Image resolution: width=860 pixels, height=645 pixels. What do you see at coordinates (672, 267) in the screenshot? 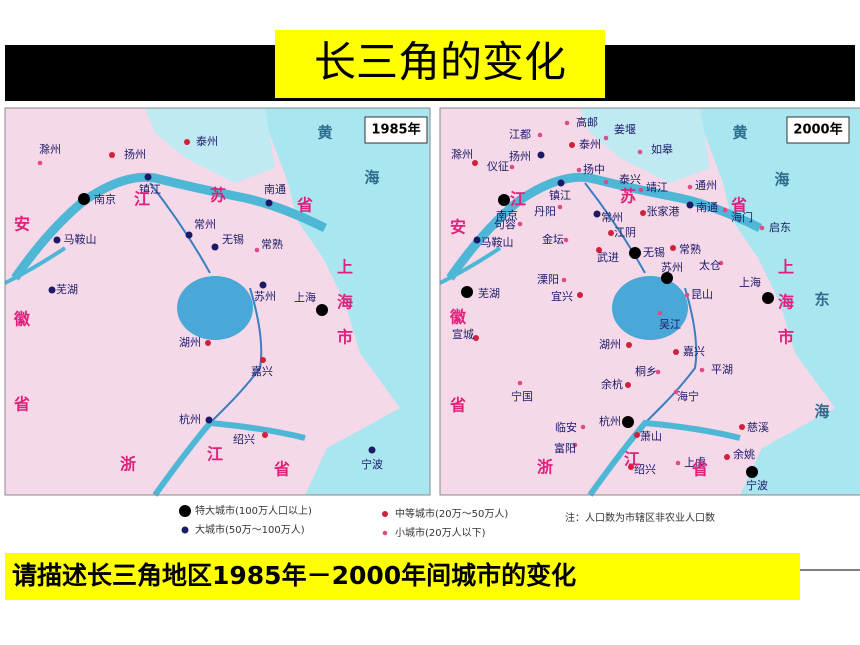
I see `city-label: 苏州` at bounding box center [672, 267].